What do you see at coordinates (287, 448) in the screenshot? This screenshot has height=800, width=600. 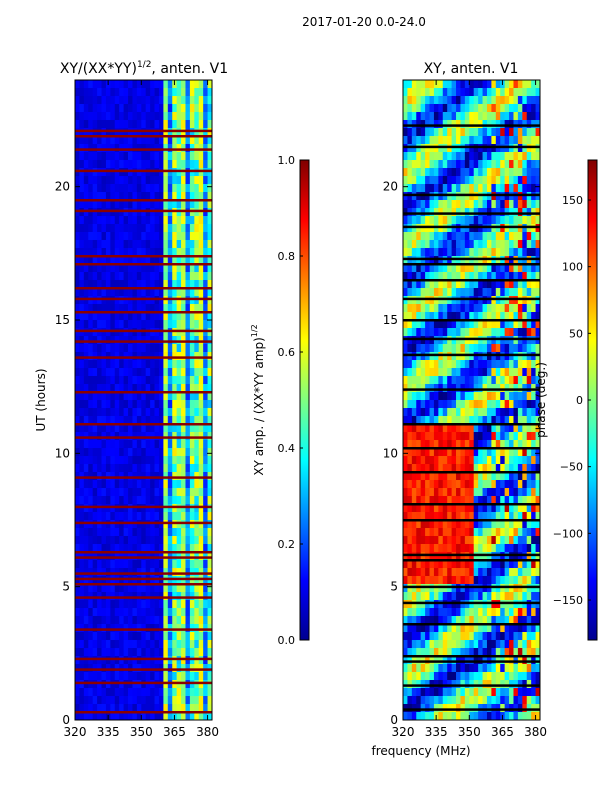 I see `colorbar-tick-label: 0.4` at bounding box center [287, 448].